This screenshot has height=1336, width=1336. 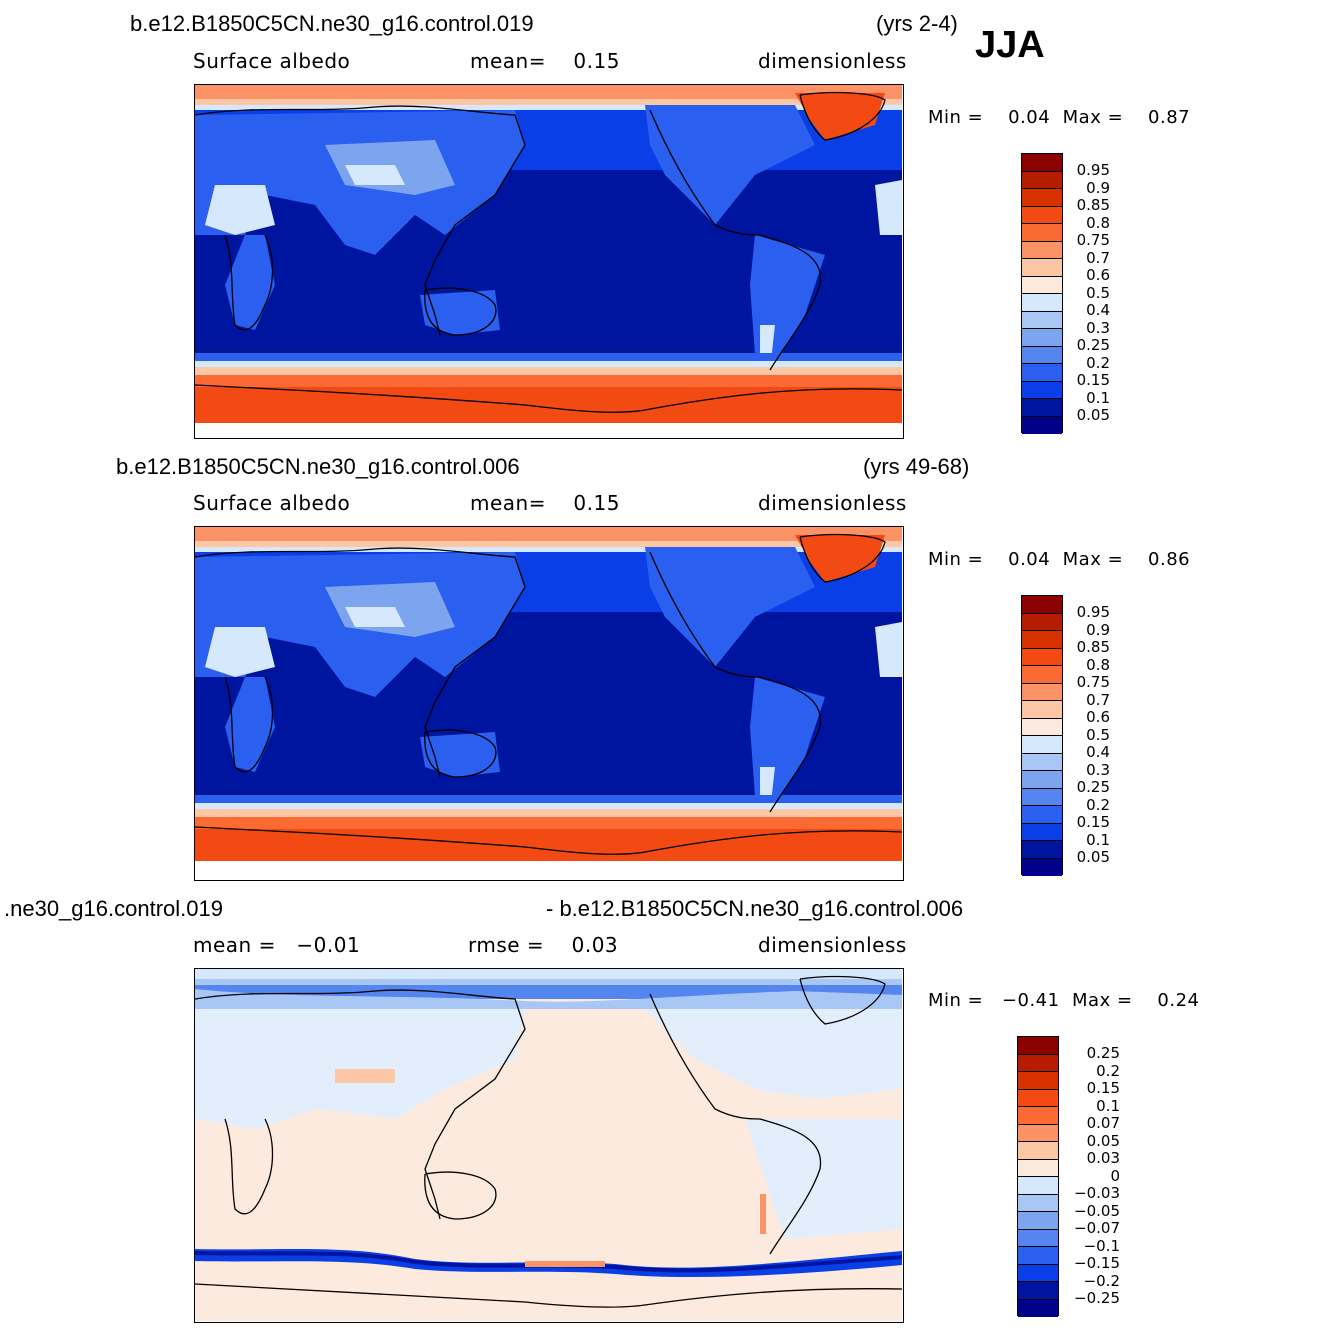 I want to click on panel1-variable: Surface albedo, so click(x=271, y=61).